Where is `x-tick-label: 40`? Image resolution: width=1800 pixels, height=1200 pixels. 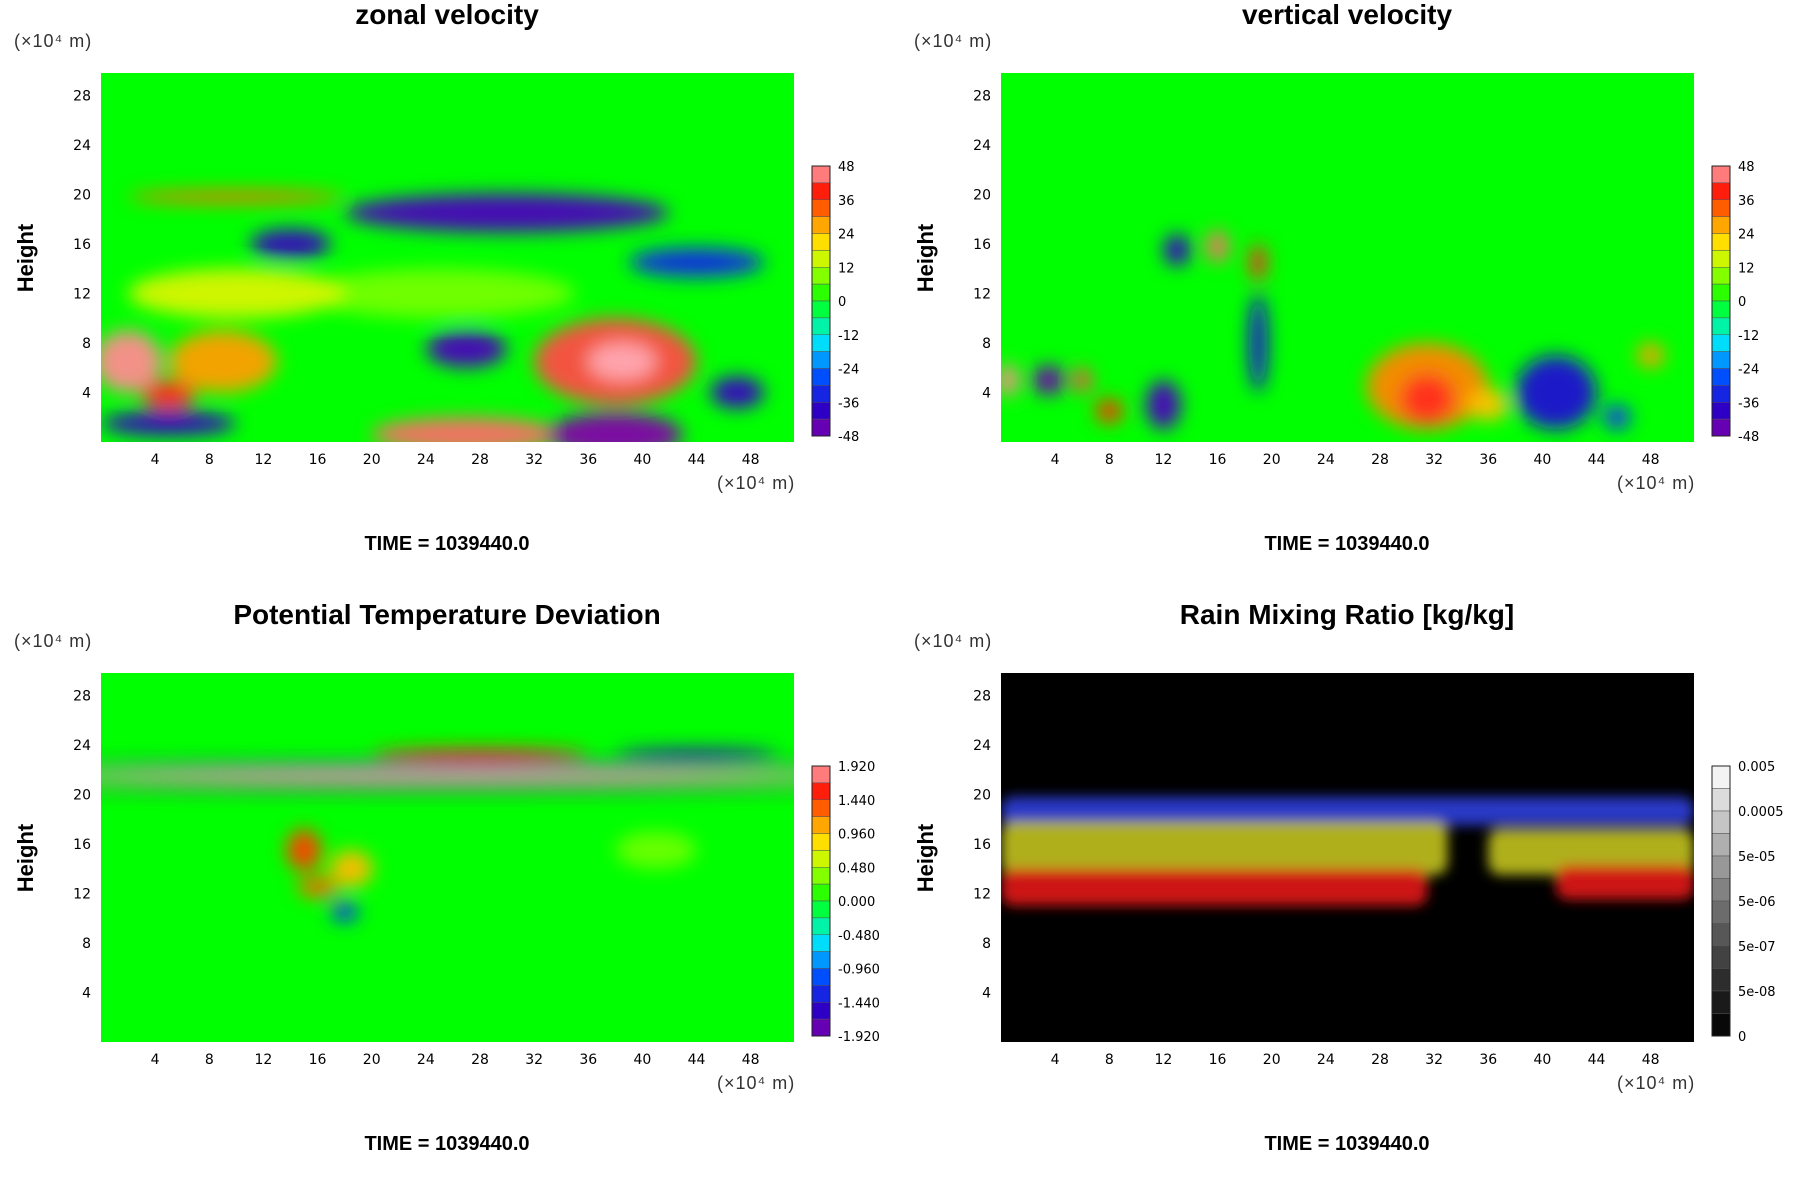 x-tick-label: 40 is located at coordinates (1542, 460).